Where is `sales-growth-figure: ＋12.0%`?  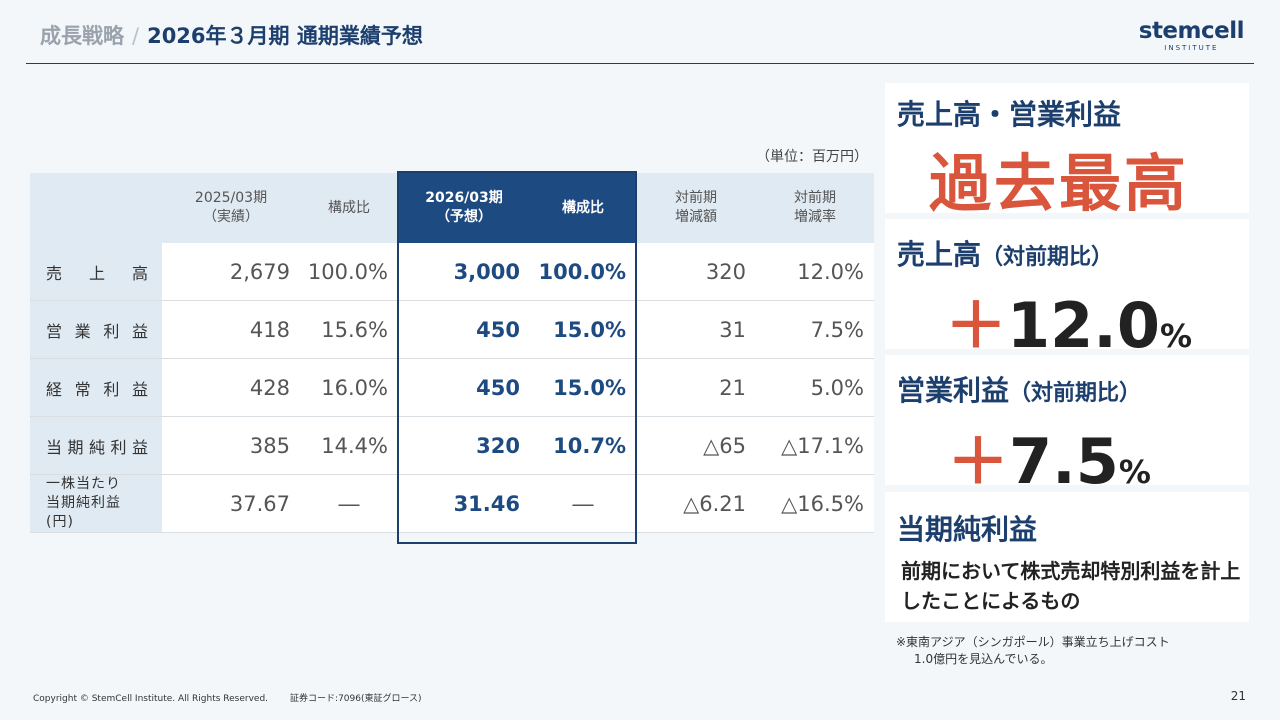 sales-growth-figure: ＋12.0% is located at coordinates (1069, 325).